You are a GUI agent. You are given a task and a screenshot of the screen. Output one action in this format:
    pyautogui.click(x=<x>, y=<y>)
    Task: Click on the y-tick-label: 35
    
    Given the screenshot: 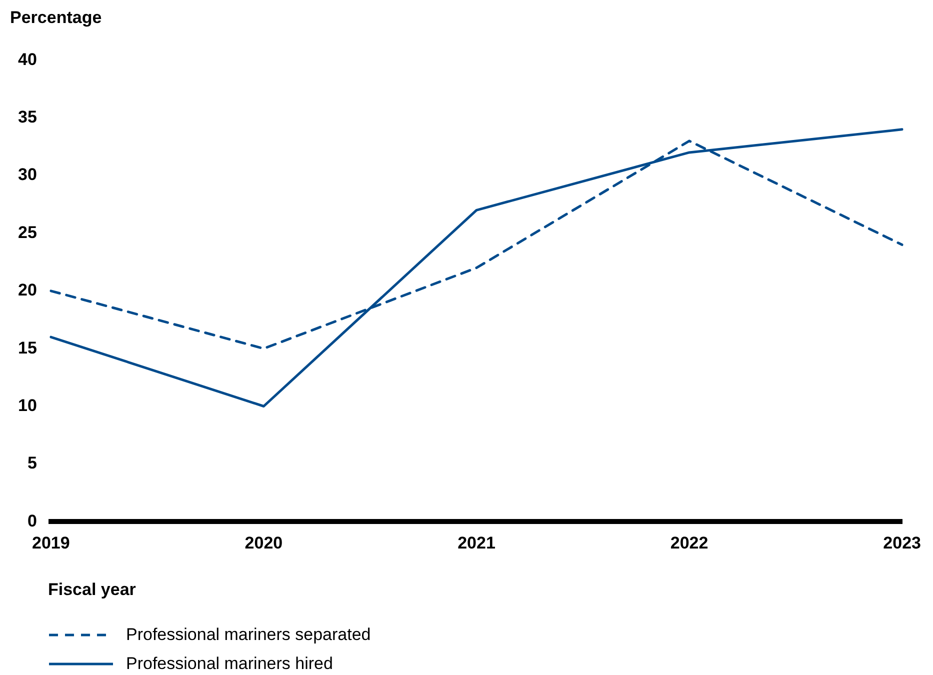 What is the action you would take?
    pyautogui.click(x=27, y=117)
    